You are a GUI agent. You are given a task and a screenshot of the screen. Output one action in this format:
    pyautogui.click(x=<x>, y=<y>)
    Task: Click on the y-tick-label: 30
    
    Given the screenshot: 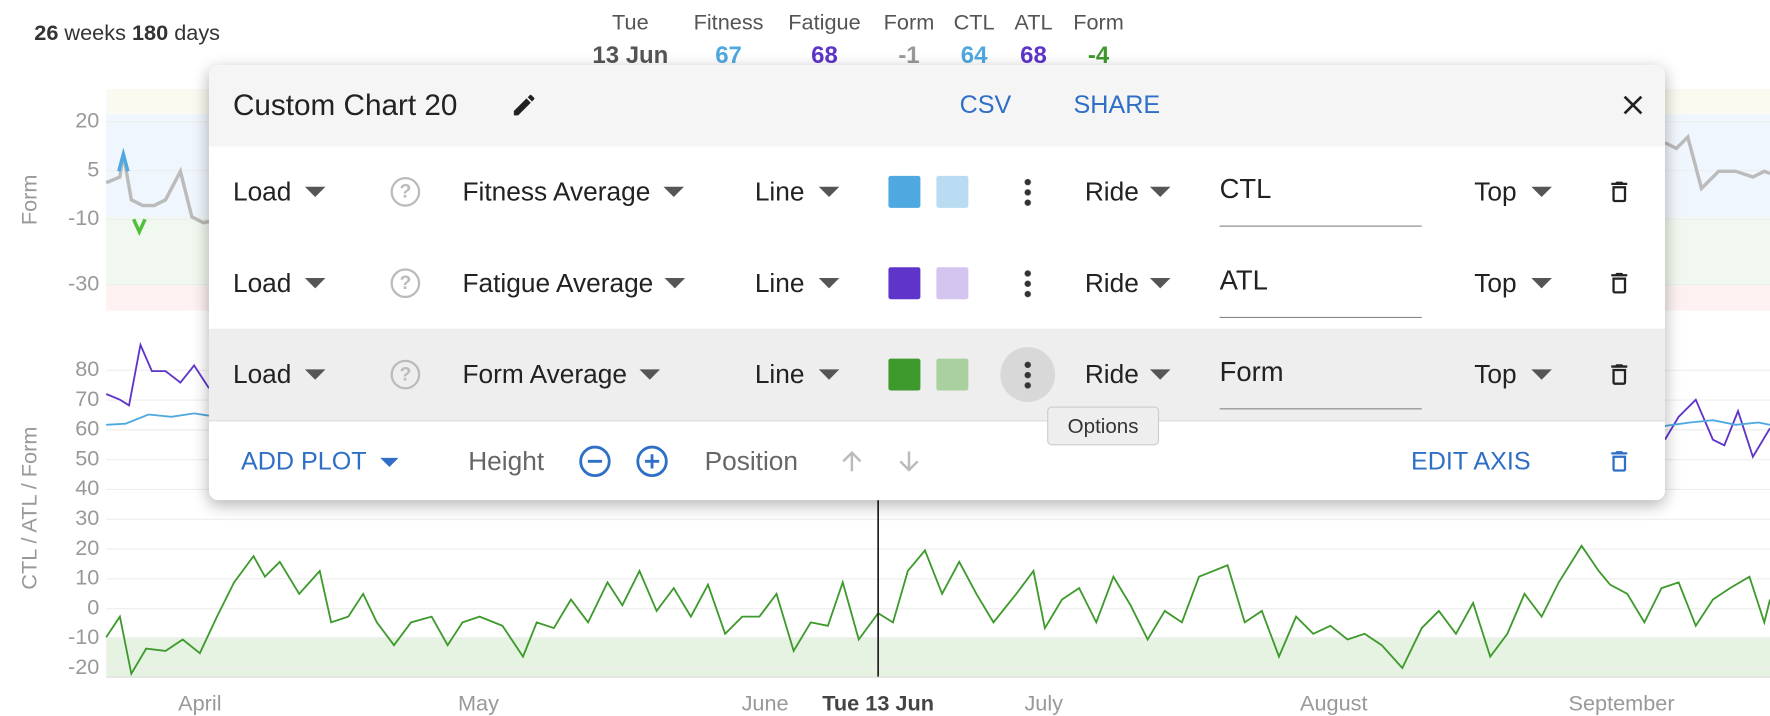 What is the action you would take?
    pyautogui.click(x=87, y=517)
    